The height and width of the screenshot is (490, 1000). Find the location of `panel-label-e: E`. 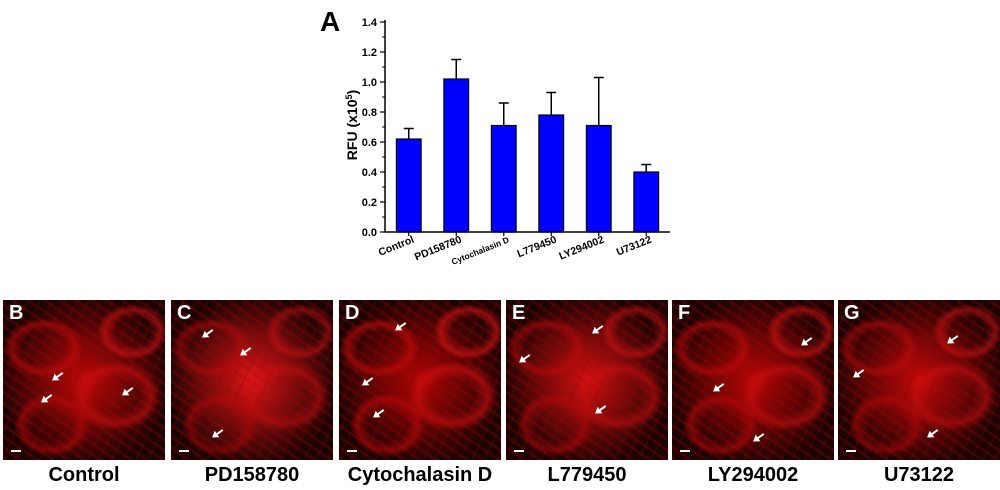

panel-label-e: E is located at coordinates (519, 313).